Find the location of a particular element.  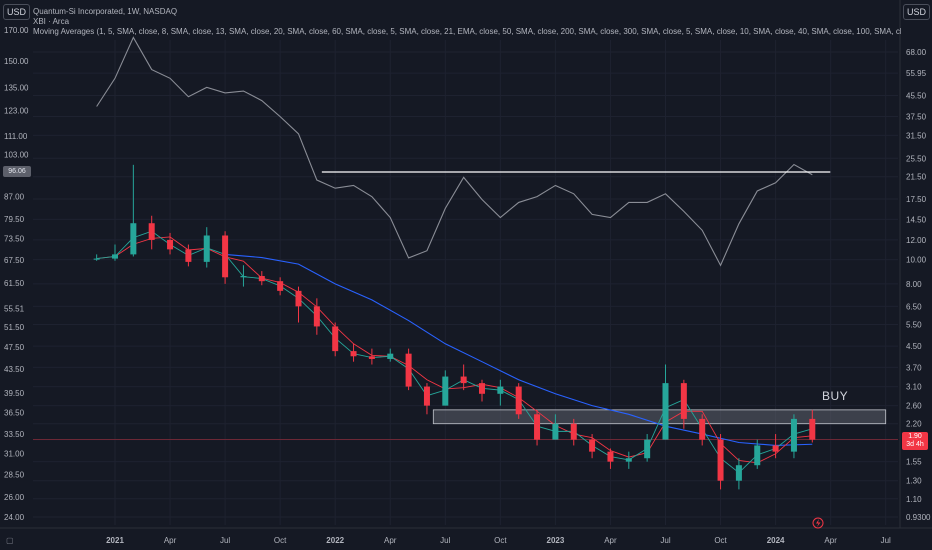

last-price-tag: 1.90 3d 4h is located at coordinates (915, 441).